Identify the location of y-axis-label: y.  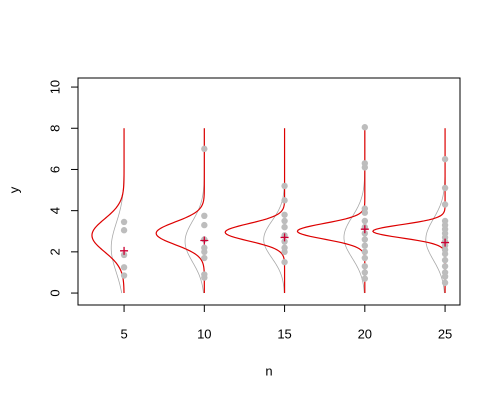
(13, 189).